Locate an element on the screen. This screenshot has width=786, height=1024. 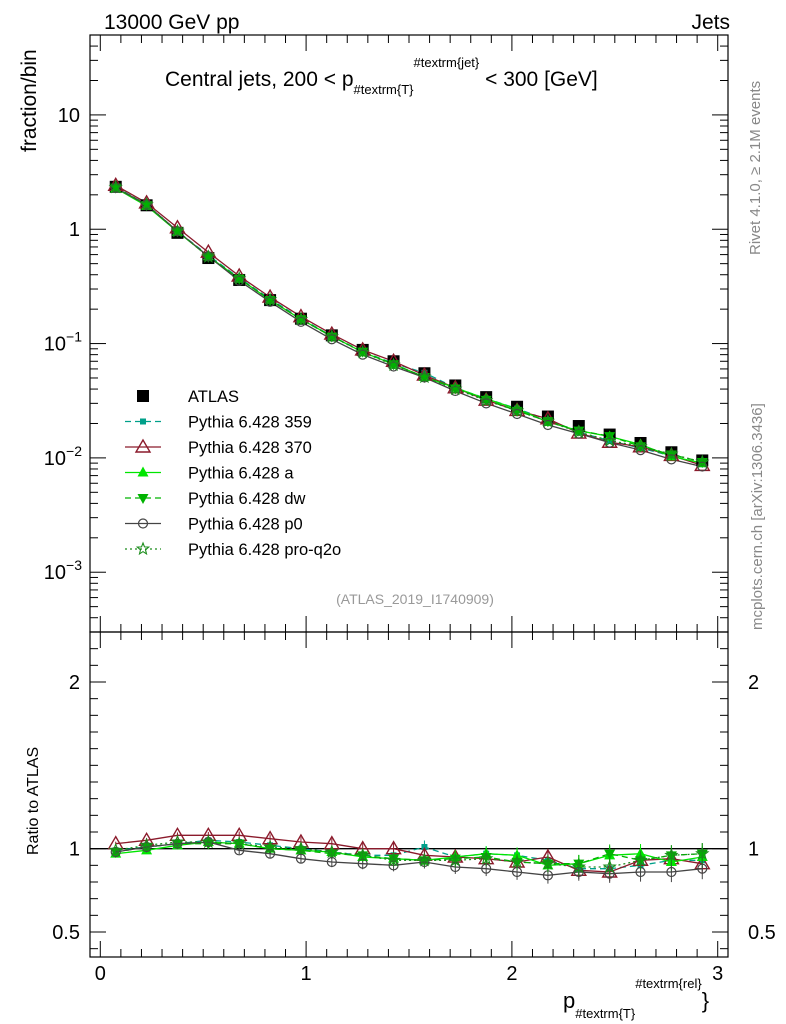
x-tick-label: 3 is located at coordinates (717, 974).